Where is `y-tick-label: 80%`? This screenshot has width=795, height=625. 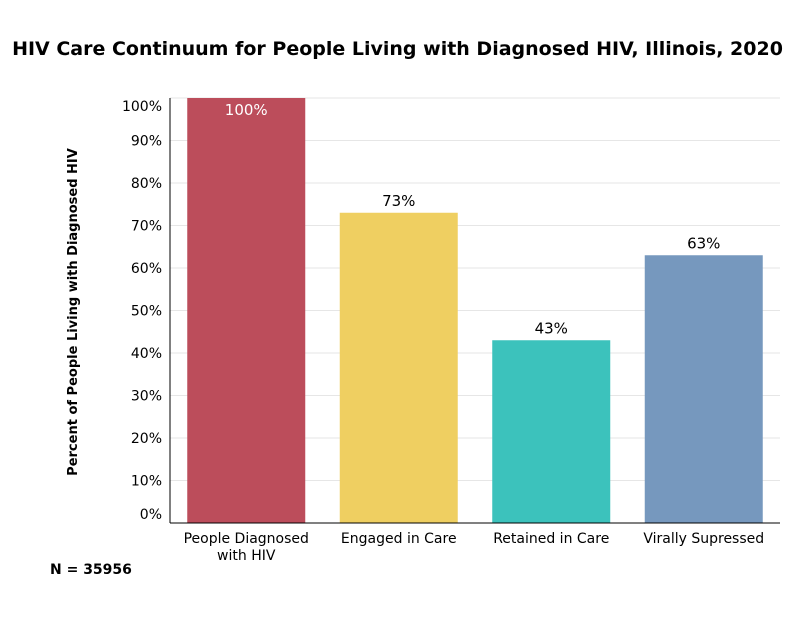
y-tick-label: 80% is located at coordinates (146, 184).